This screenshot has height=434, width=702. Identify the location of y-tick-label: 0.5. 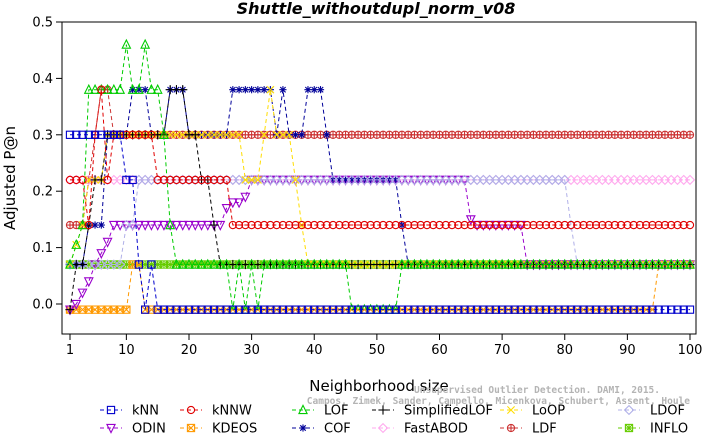
(42, 23).